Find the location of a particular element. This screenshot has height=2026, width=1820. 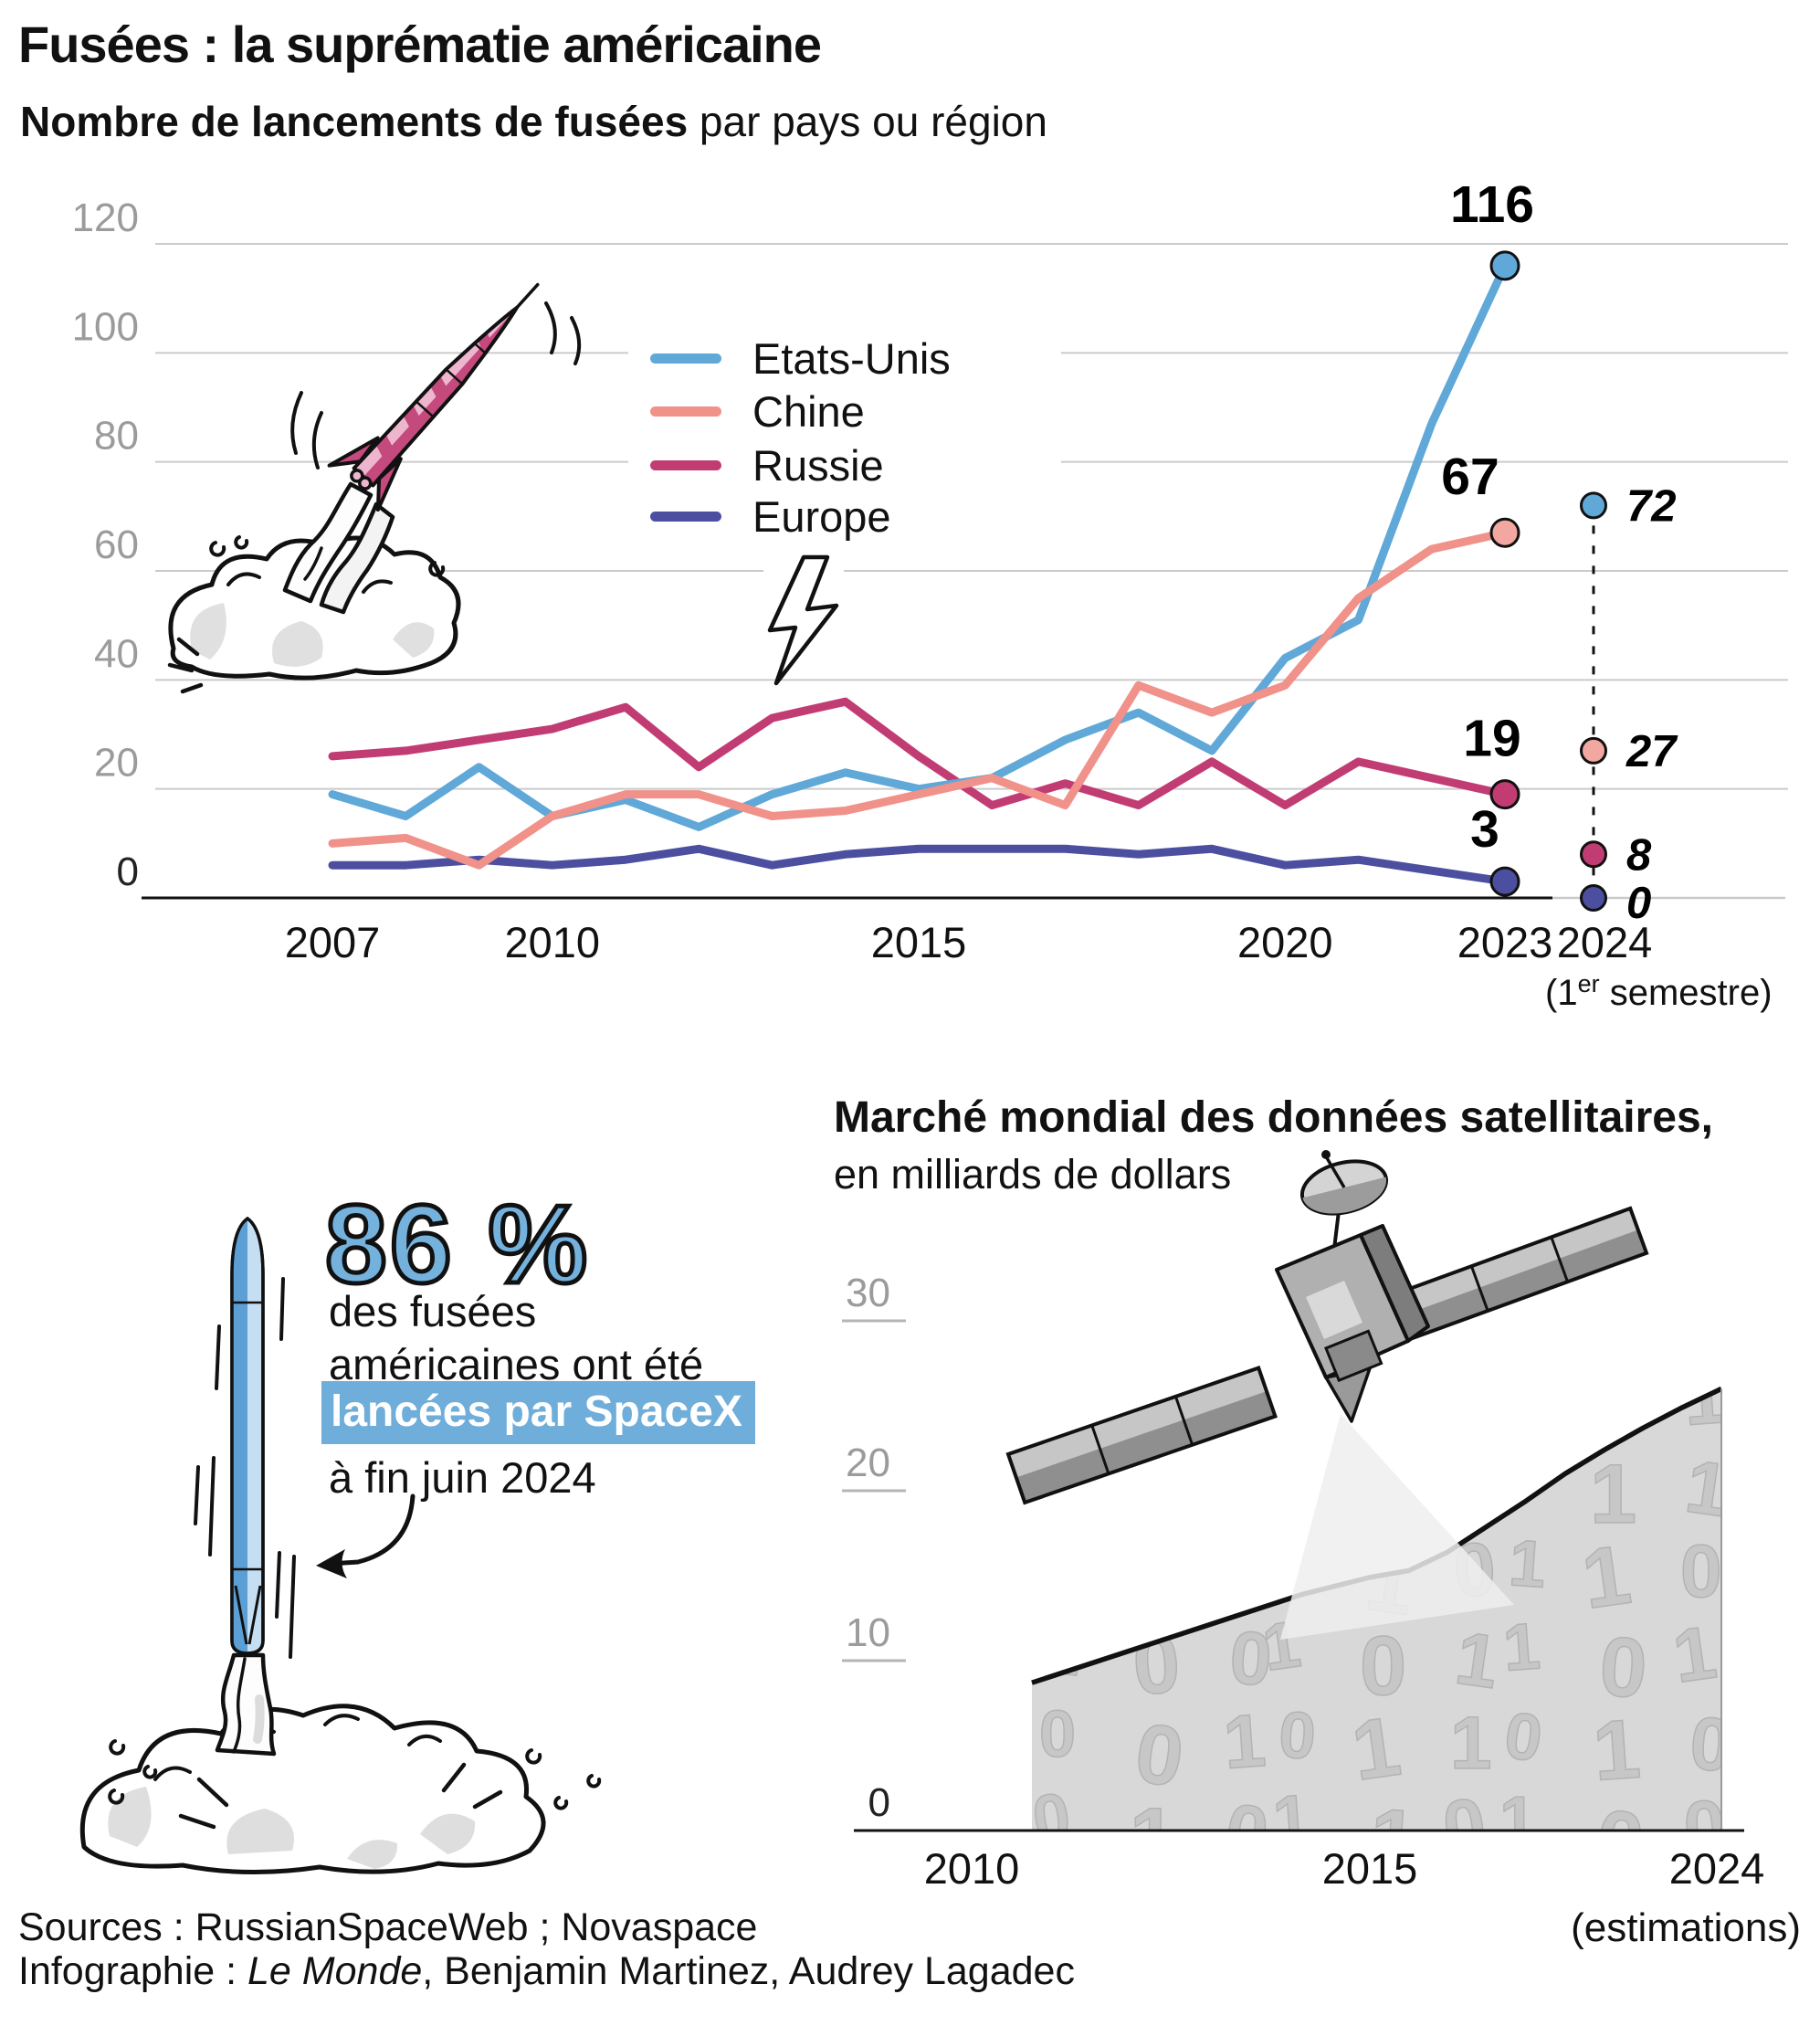

y-tick-label: 100 is located at coordinates (106, 326).